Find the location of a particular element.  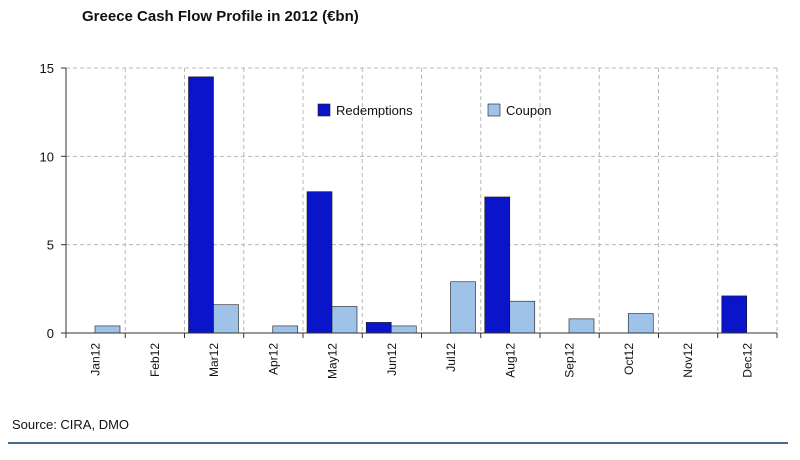

y-tick-label: 10 is located at coordinates (47, 156).